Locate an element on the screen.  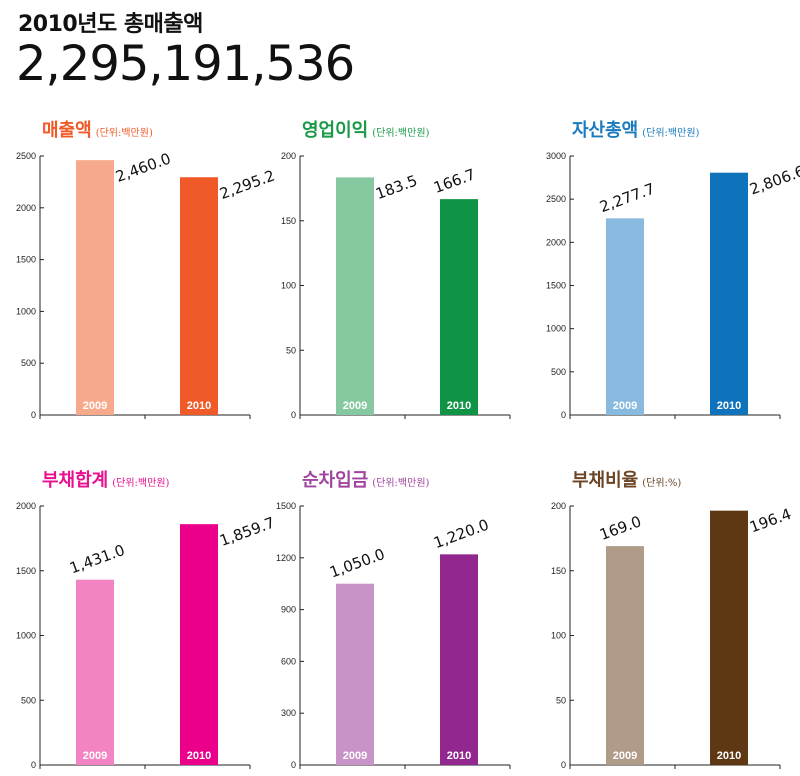
header-subtitle: 2010년도 총매출액 is located at coordinates (110, 24).